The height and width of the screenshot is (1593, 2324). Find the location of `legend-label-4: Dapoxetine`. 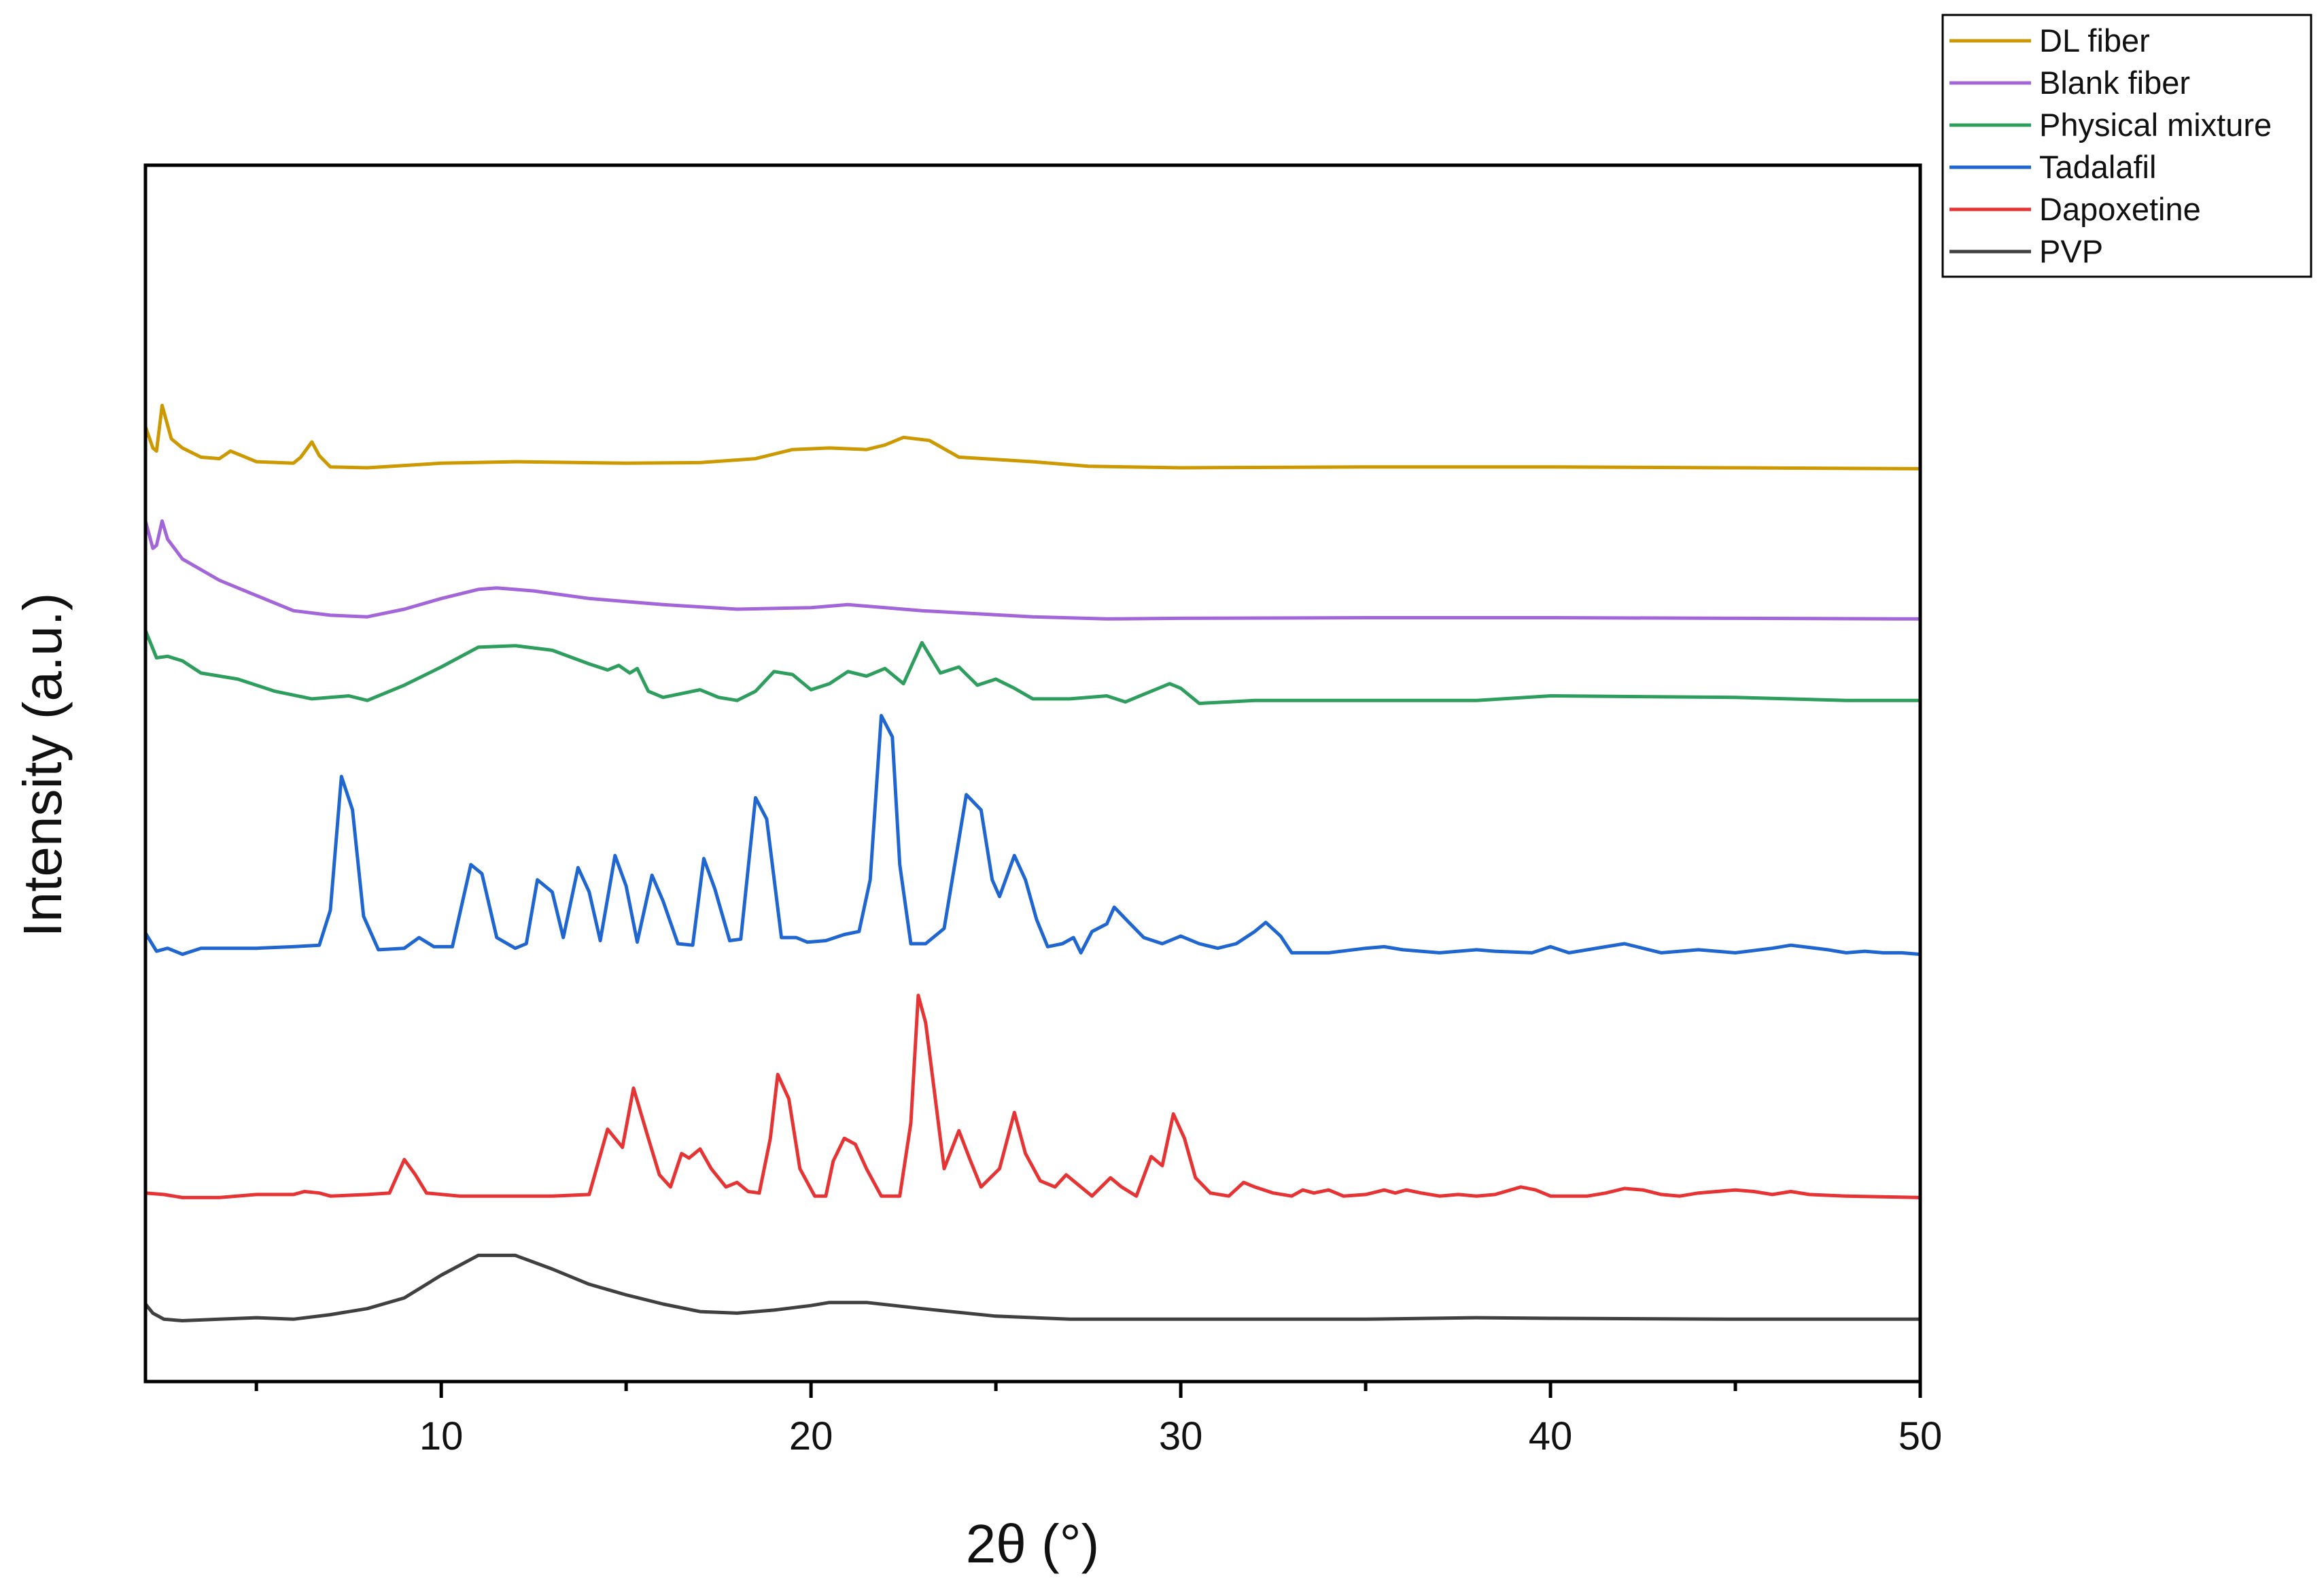

legend-label-4: Dapoxetine is located at coordinates (2120, 209).